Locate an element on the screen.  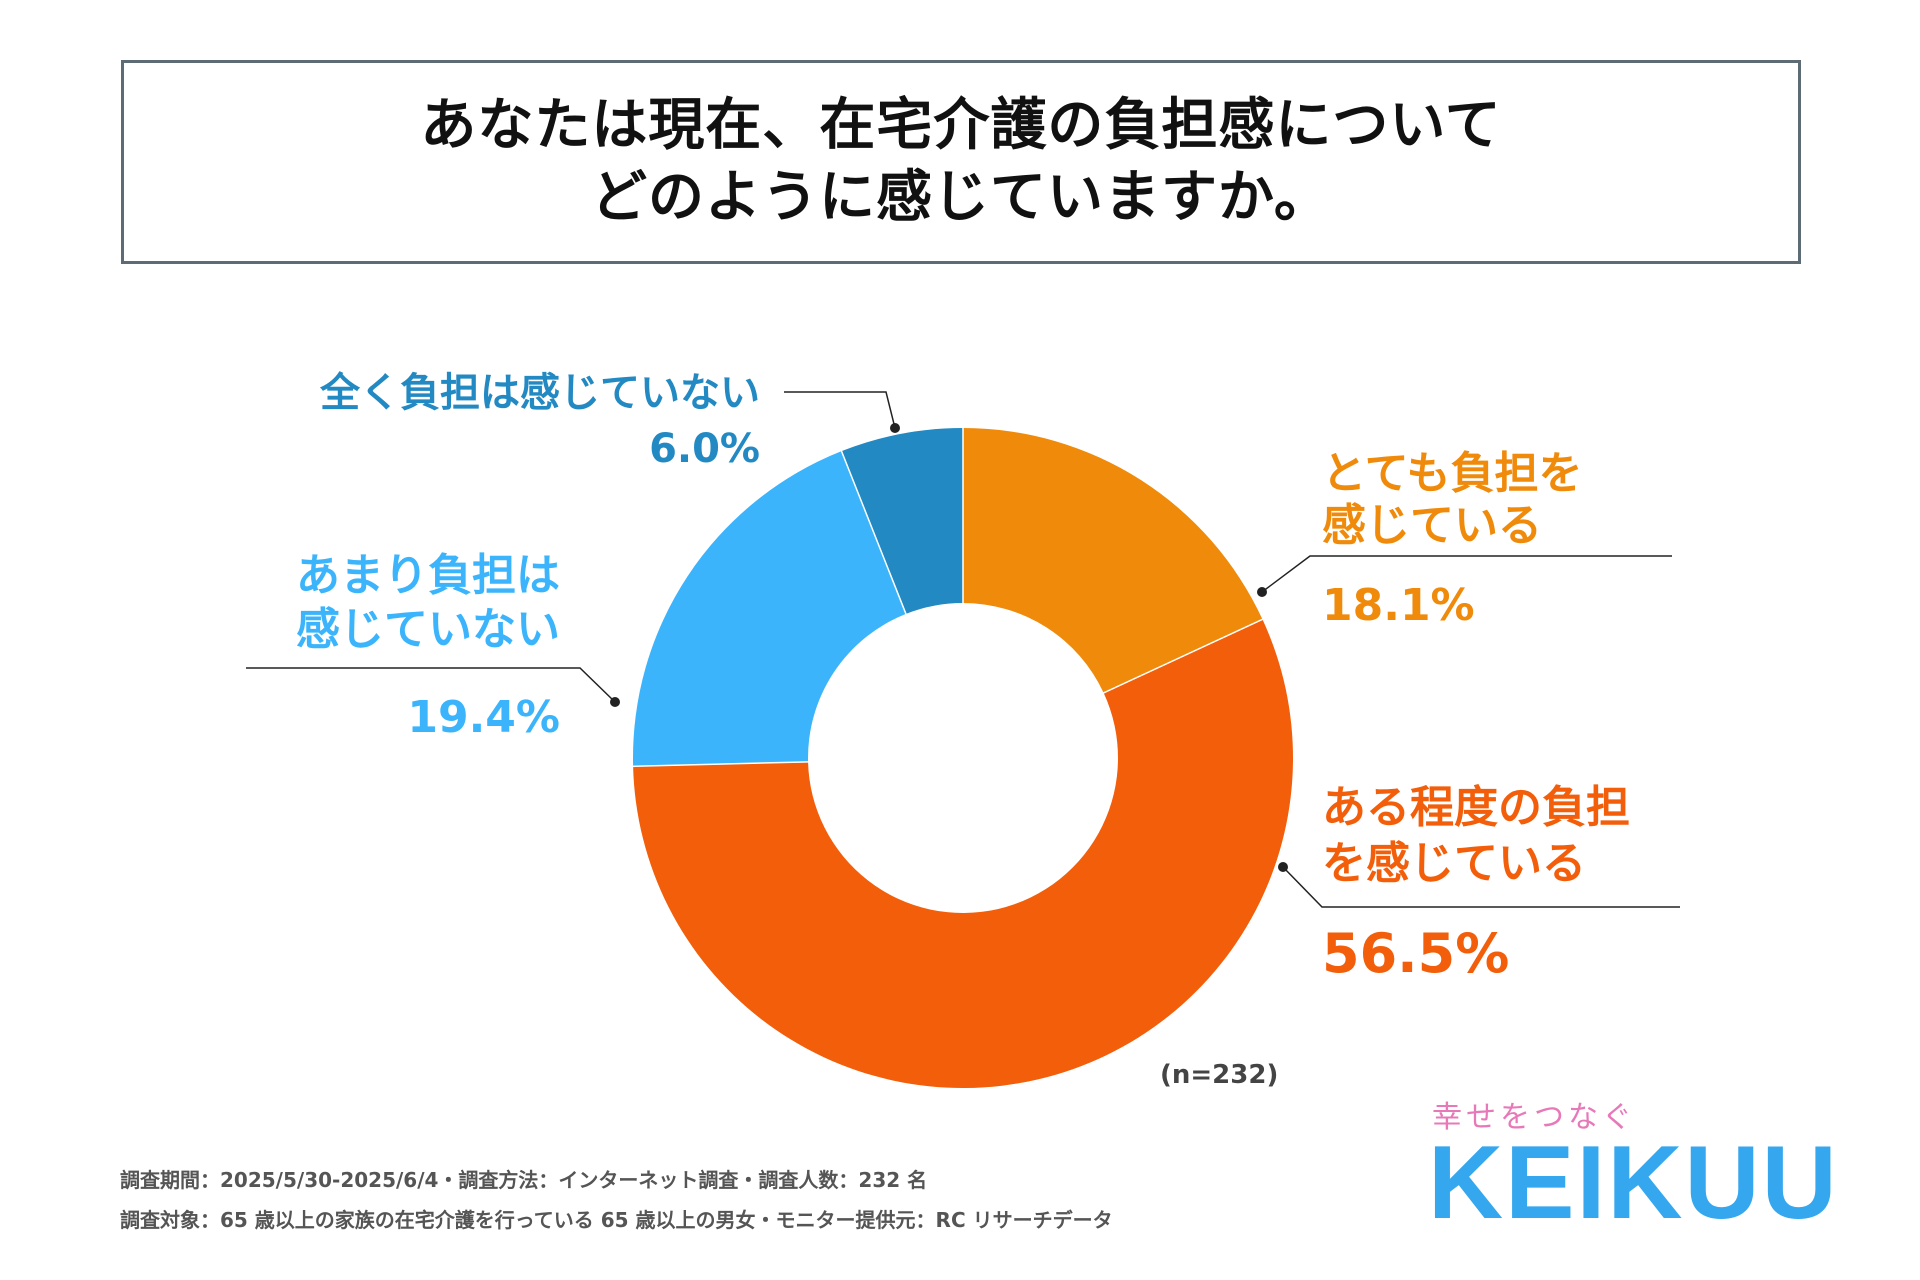
brand-tagline: 幸せをつなぐ is located at coordinates (1534, 1117).